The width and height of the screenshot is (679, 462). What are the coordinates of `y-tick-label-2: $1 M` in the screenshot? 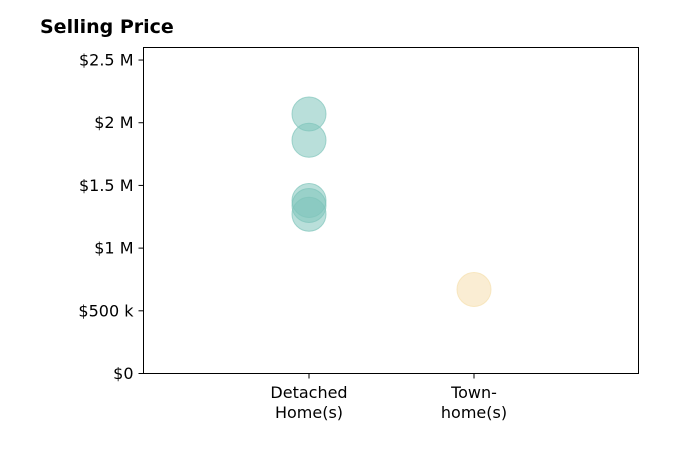 It's located at (113, 248).